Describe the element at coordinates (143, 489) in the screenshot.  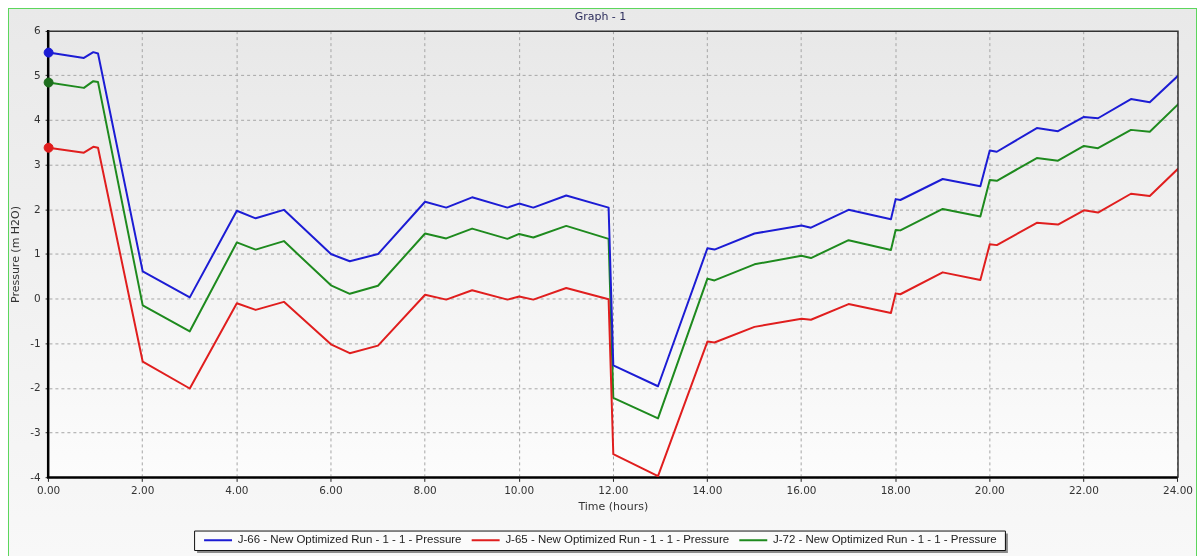
I see `x-tick-label: 2.00` at that location.